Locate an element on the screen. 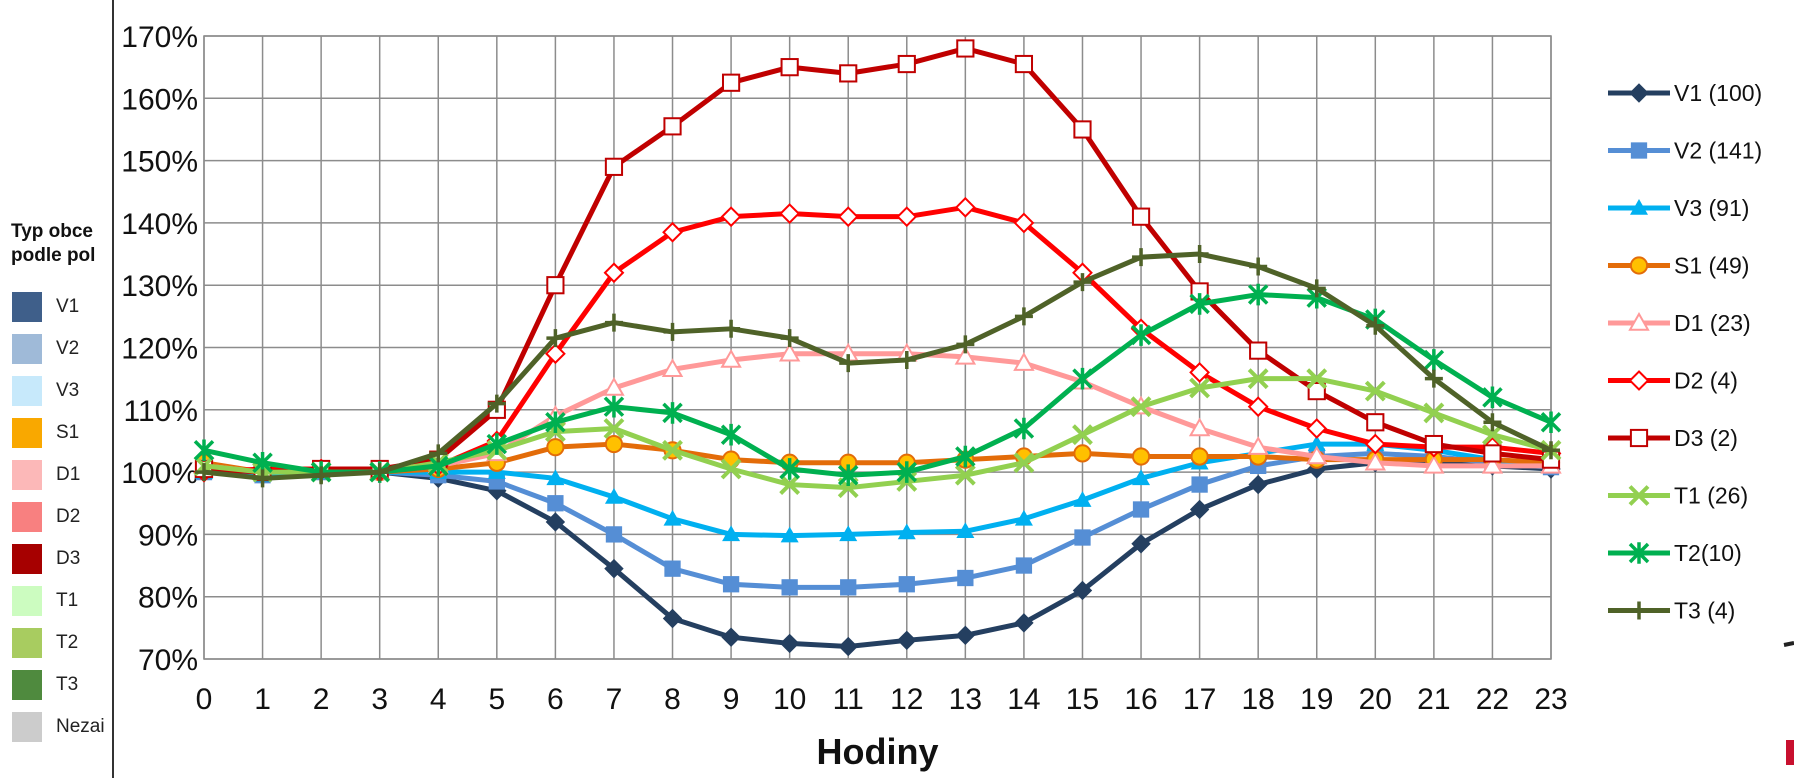 This screenshot has height=783, width=1794. y-tick-label: 160% is located at coordinates (159, 99).